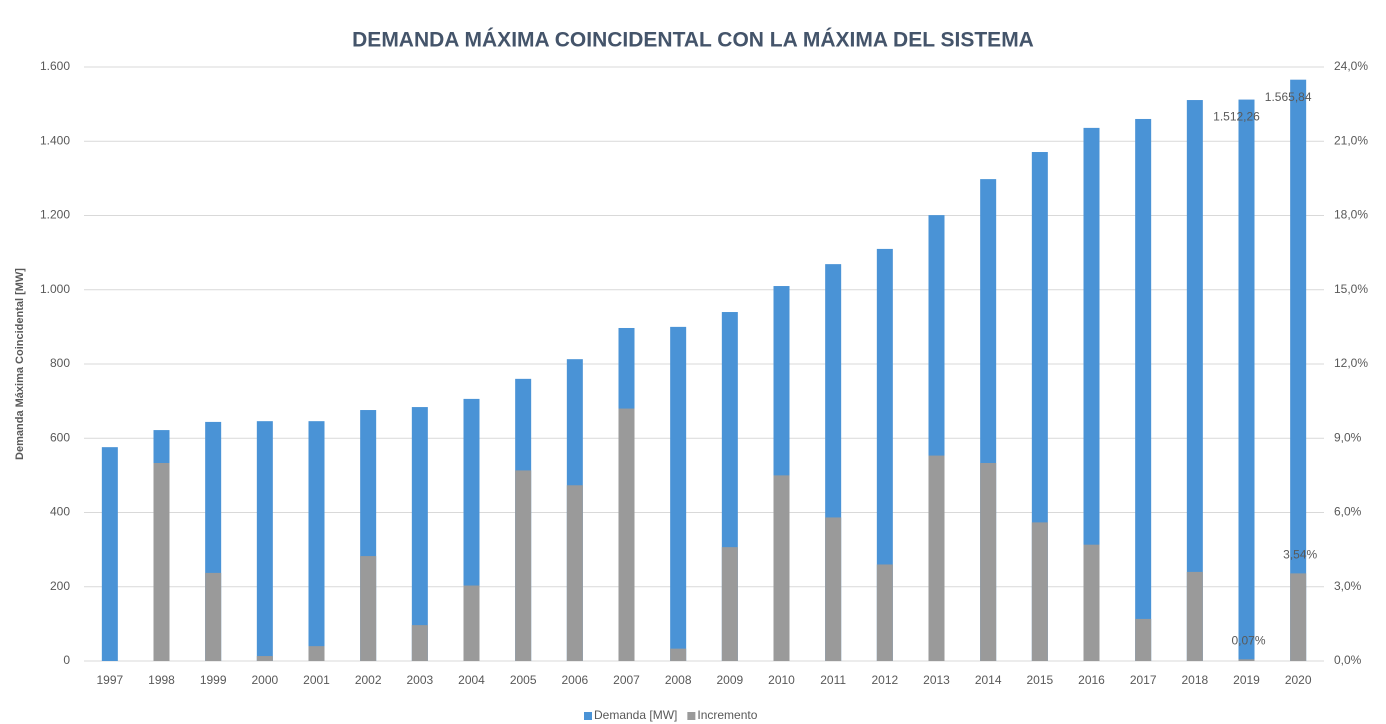 The image size is (1386, 724). Describe the element at coordinates (55, 140) in the screenshot. I see `y-tick-label: 1.400` at that location.